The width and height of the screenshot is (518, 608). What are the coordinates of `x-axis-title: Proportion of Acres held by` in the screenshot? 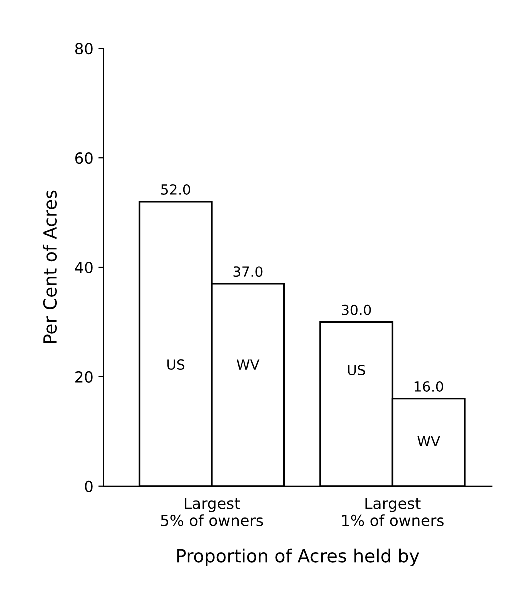 It's located at (299, 557).